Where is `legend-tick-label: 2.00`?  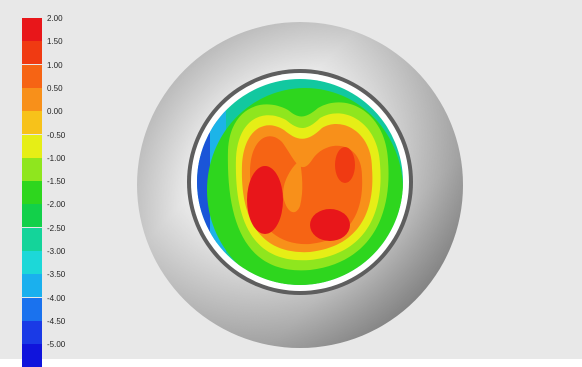 legend-tick-label: 2.00 is located at coordinates (55, 18).